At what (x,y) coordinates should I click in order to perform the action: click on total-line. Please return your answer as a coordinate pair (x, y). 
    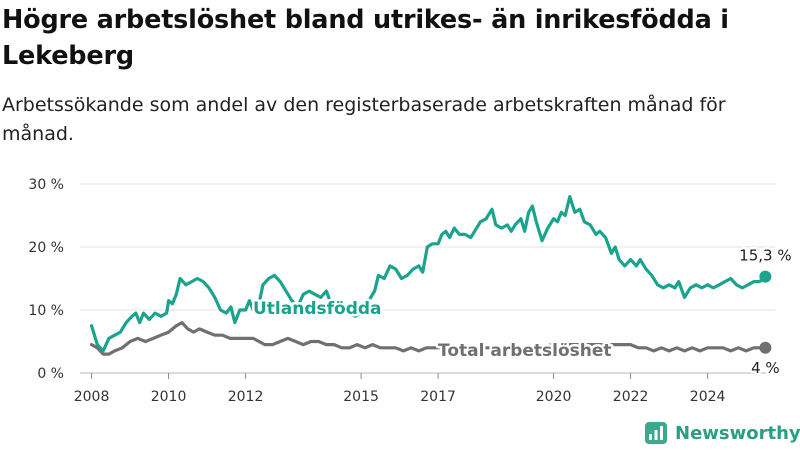
    Looking at the image, I should click on (428, 338).